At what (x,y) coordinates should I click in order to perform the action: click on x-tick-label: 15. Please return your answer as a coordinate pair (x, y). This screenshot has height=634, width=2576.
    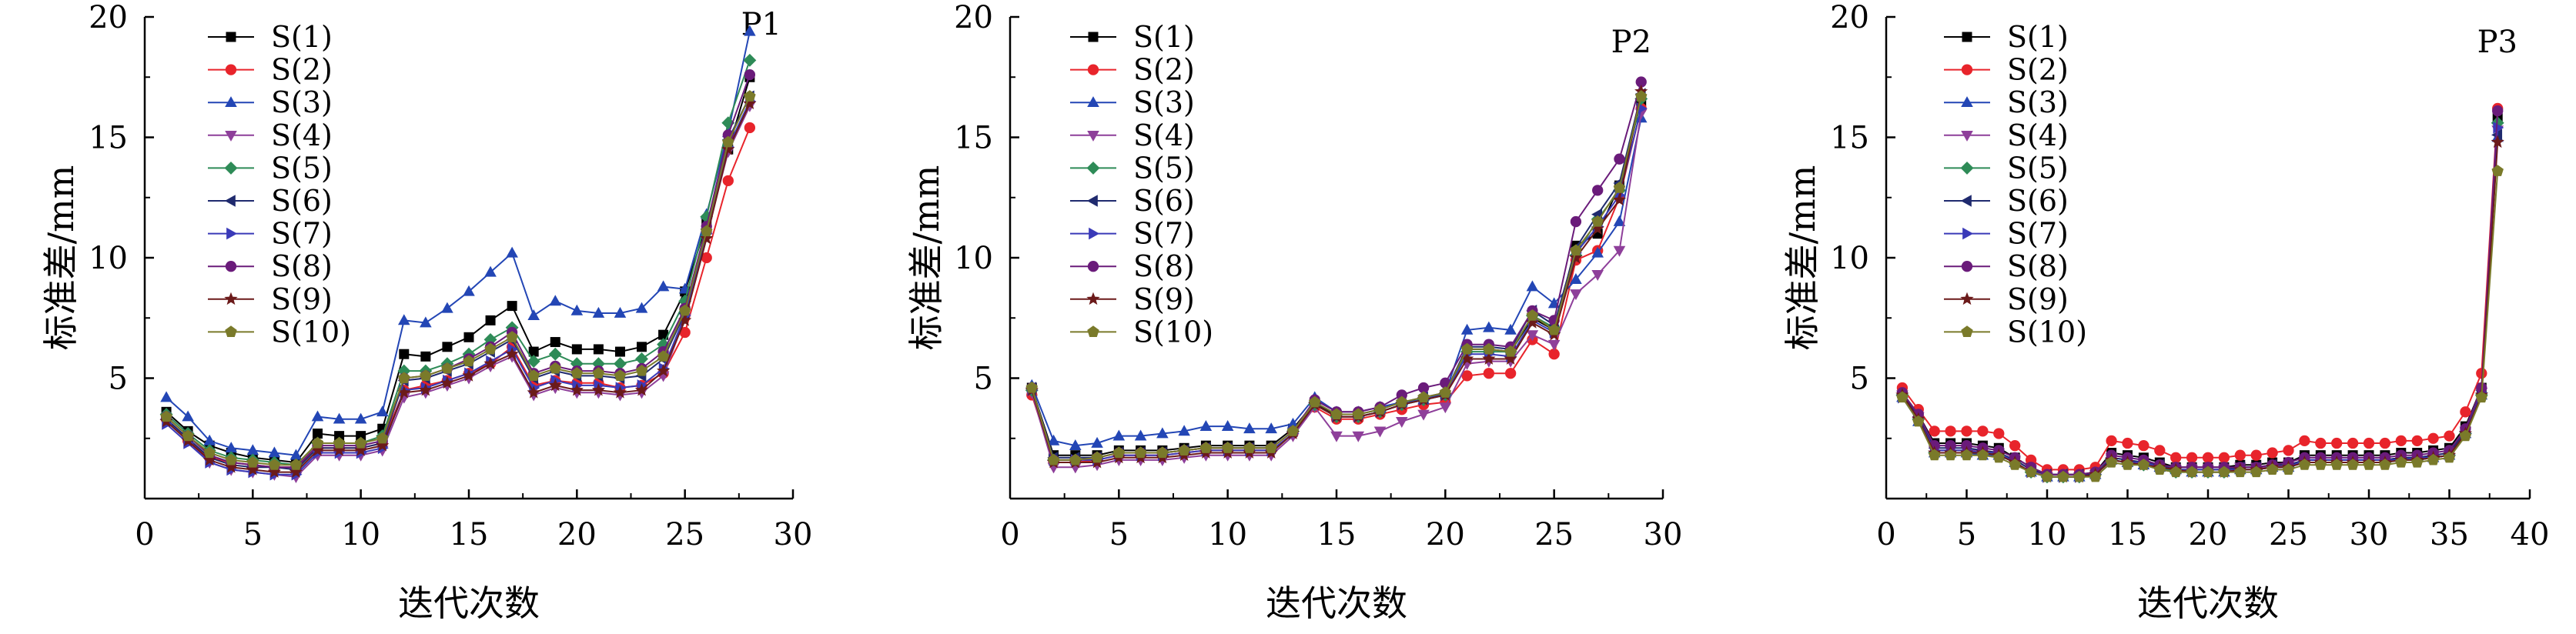
    Looking at the image, I should click on (2127, 534).